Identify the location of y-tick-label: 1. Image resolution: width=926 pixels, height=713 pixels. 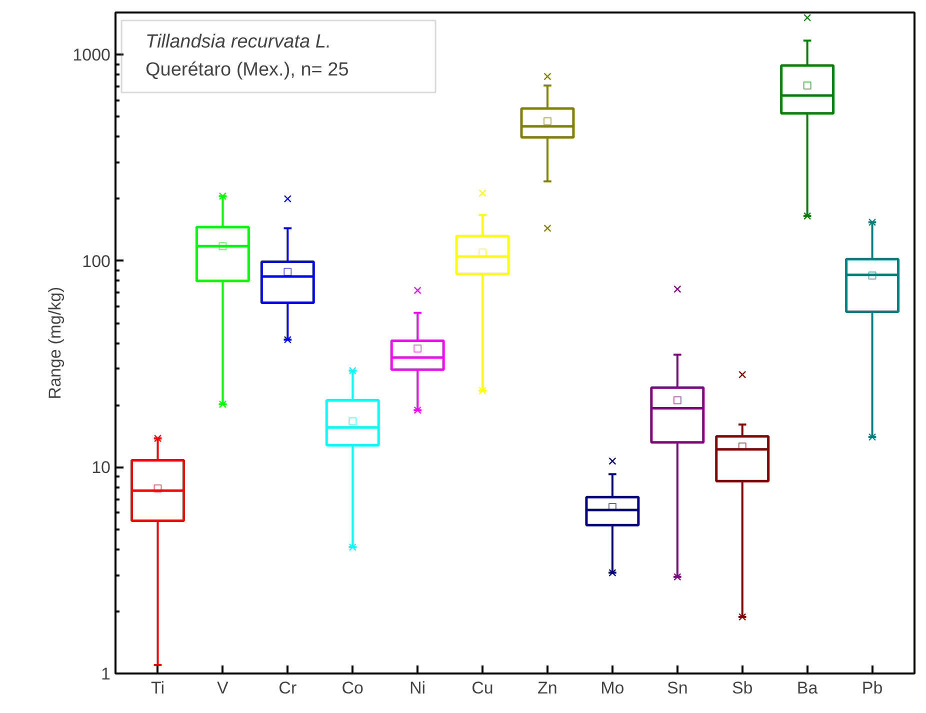
(106, 674).